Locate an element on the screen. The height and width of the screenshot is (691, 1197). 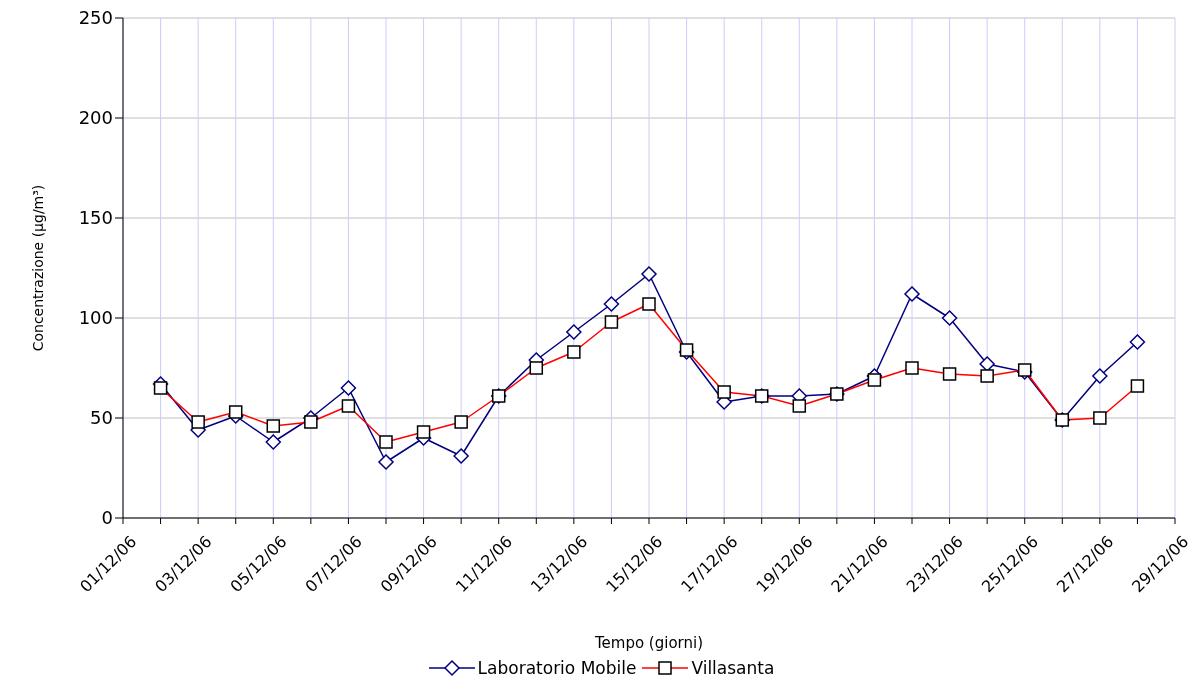
y-tick-label: 100 is located at coordinates (95, 318).